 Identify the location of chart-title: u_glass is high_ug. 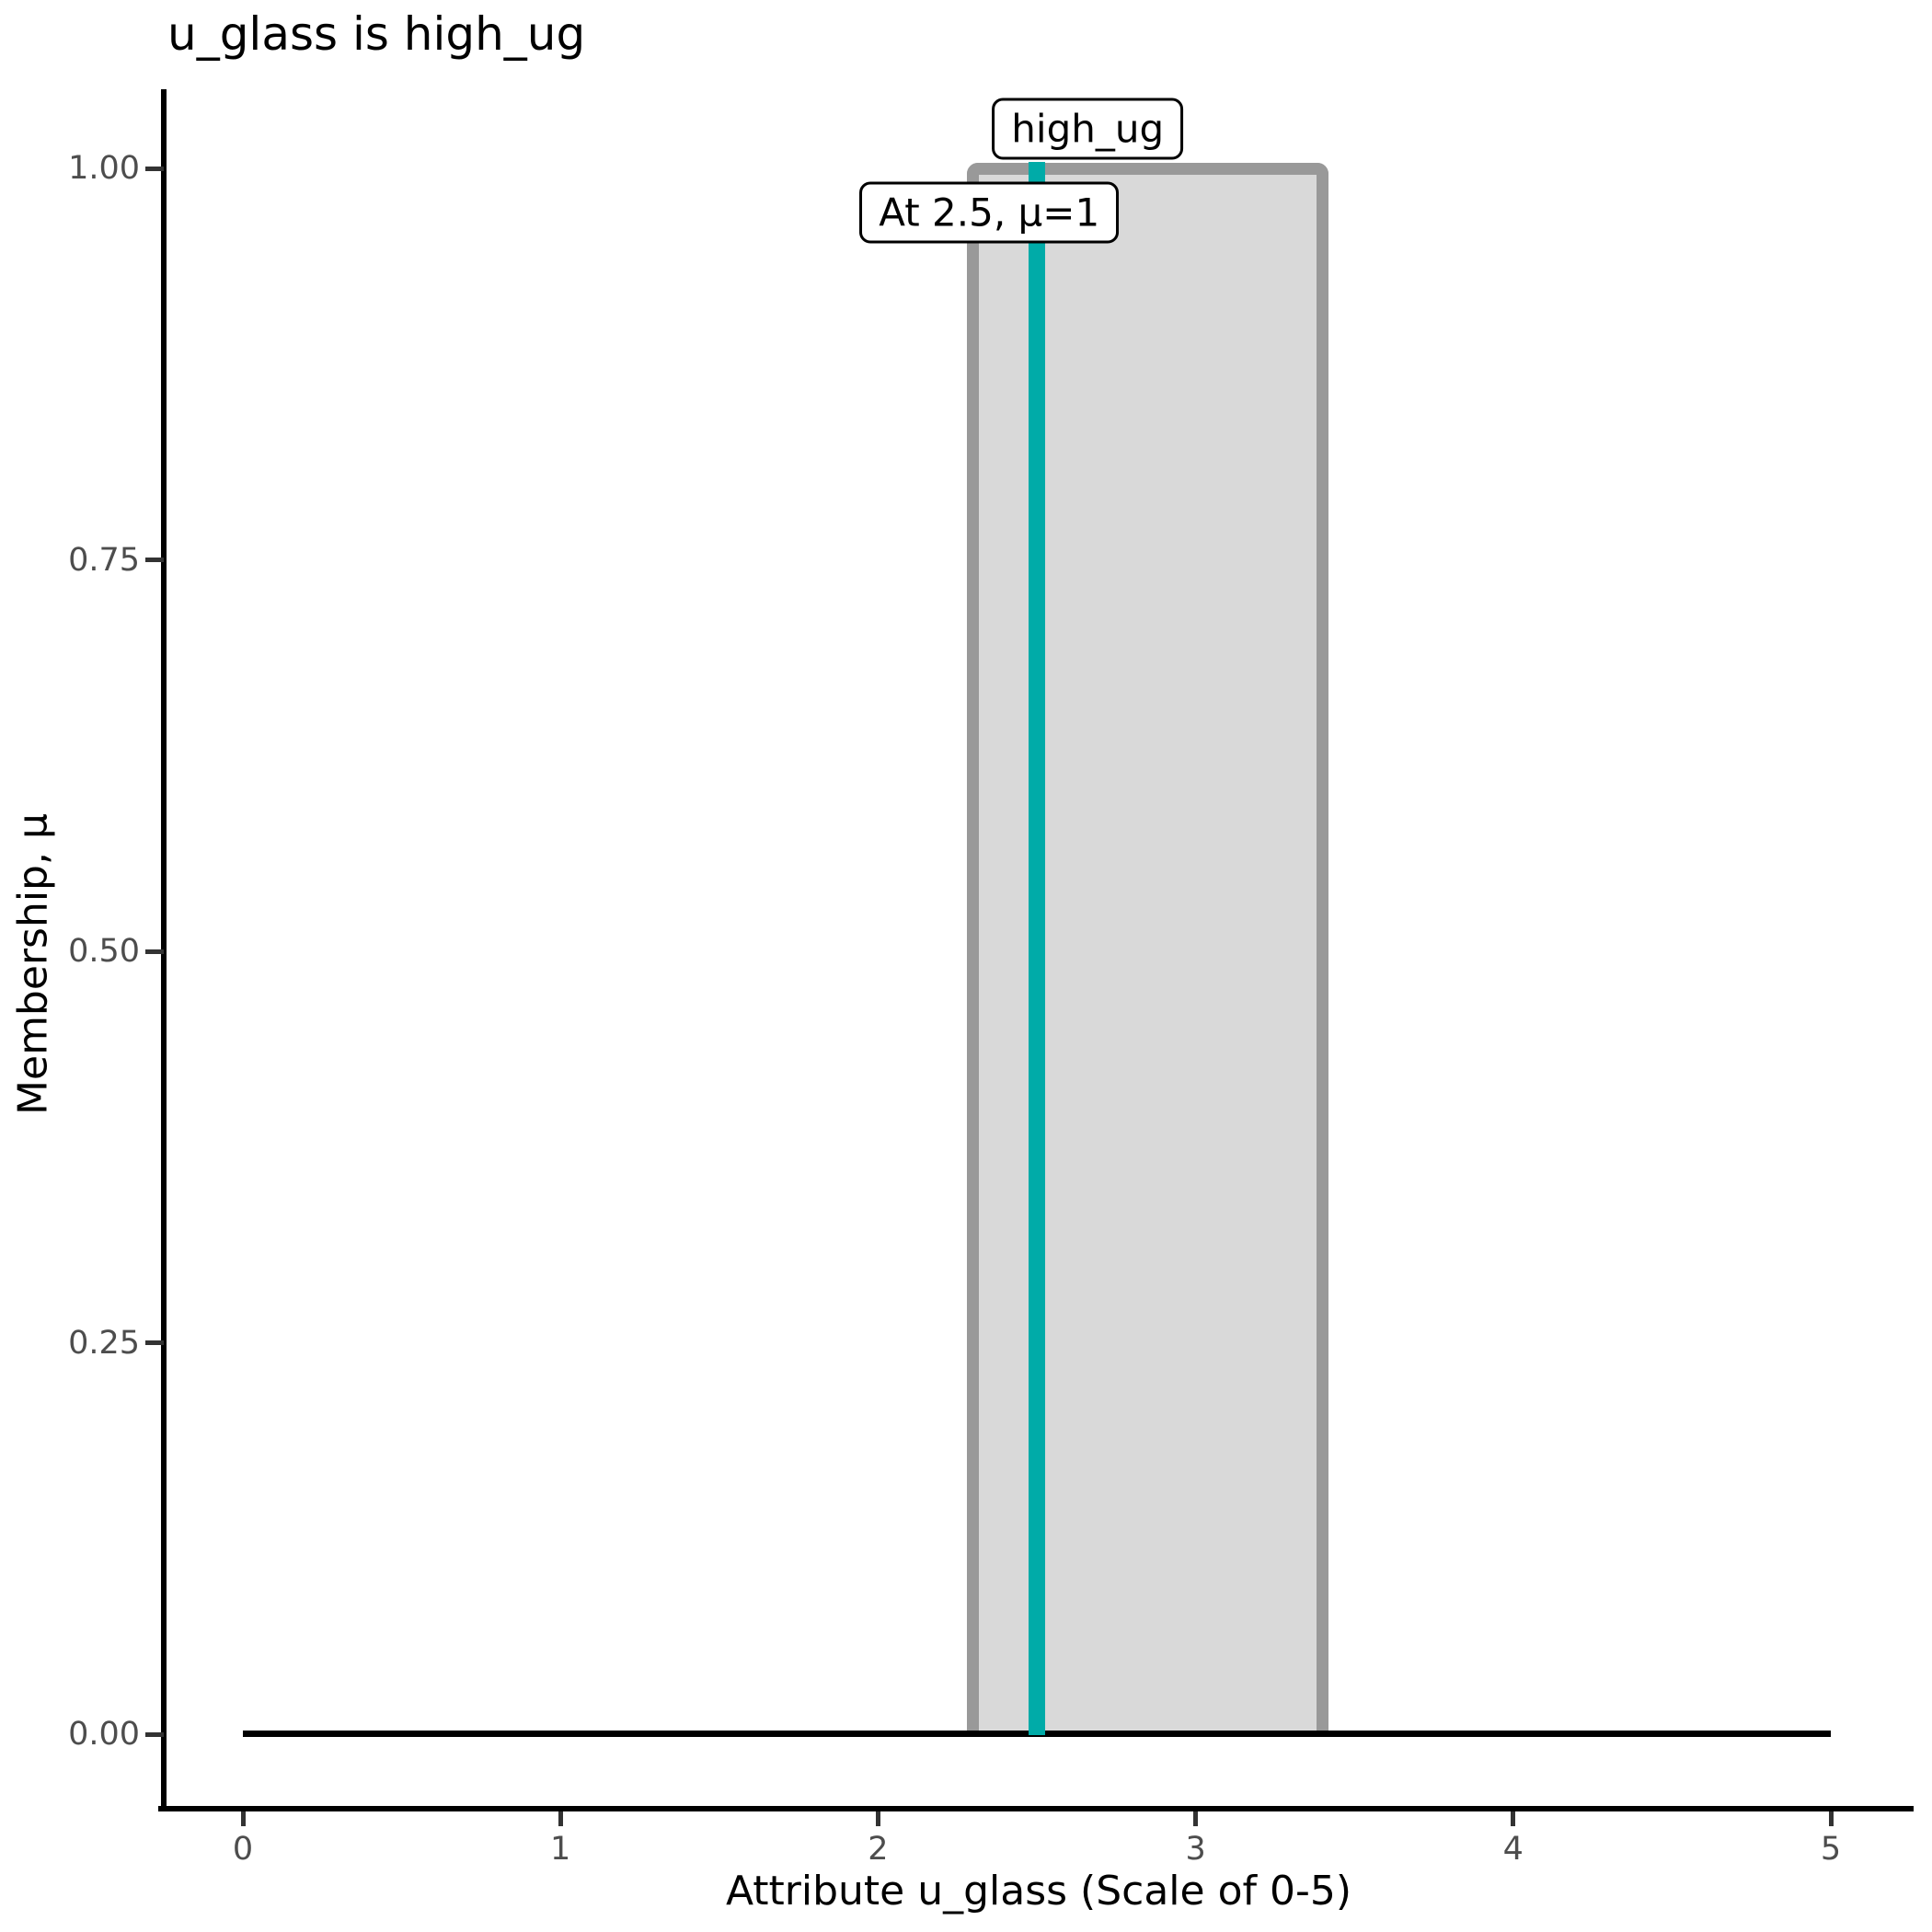
(376, 34).